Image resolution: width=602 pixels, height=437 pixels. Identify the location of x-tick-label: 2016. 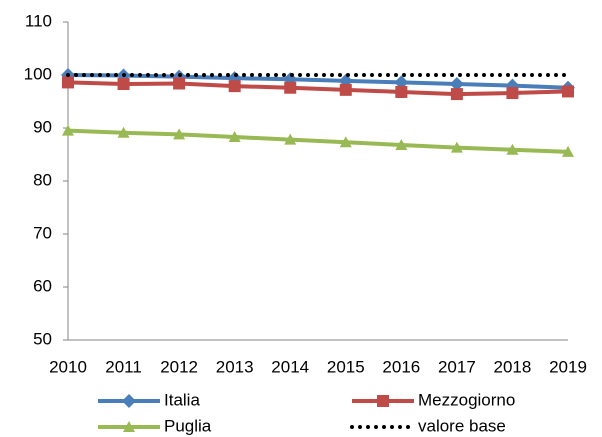
(401, 366).